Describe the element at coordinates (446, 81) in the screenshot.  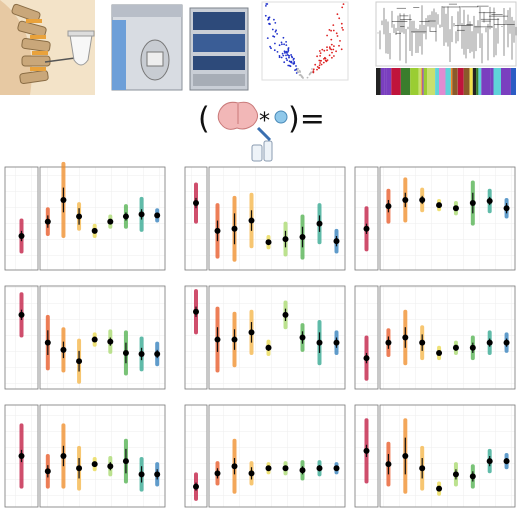
I see `module-color-bar` at that location.